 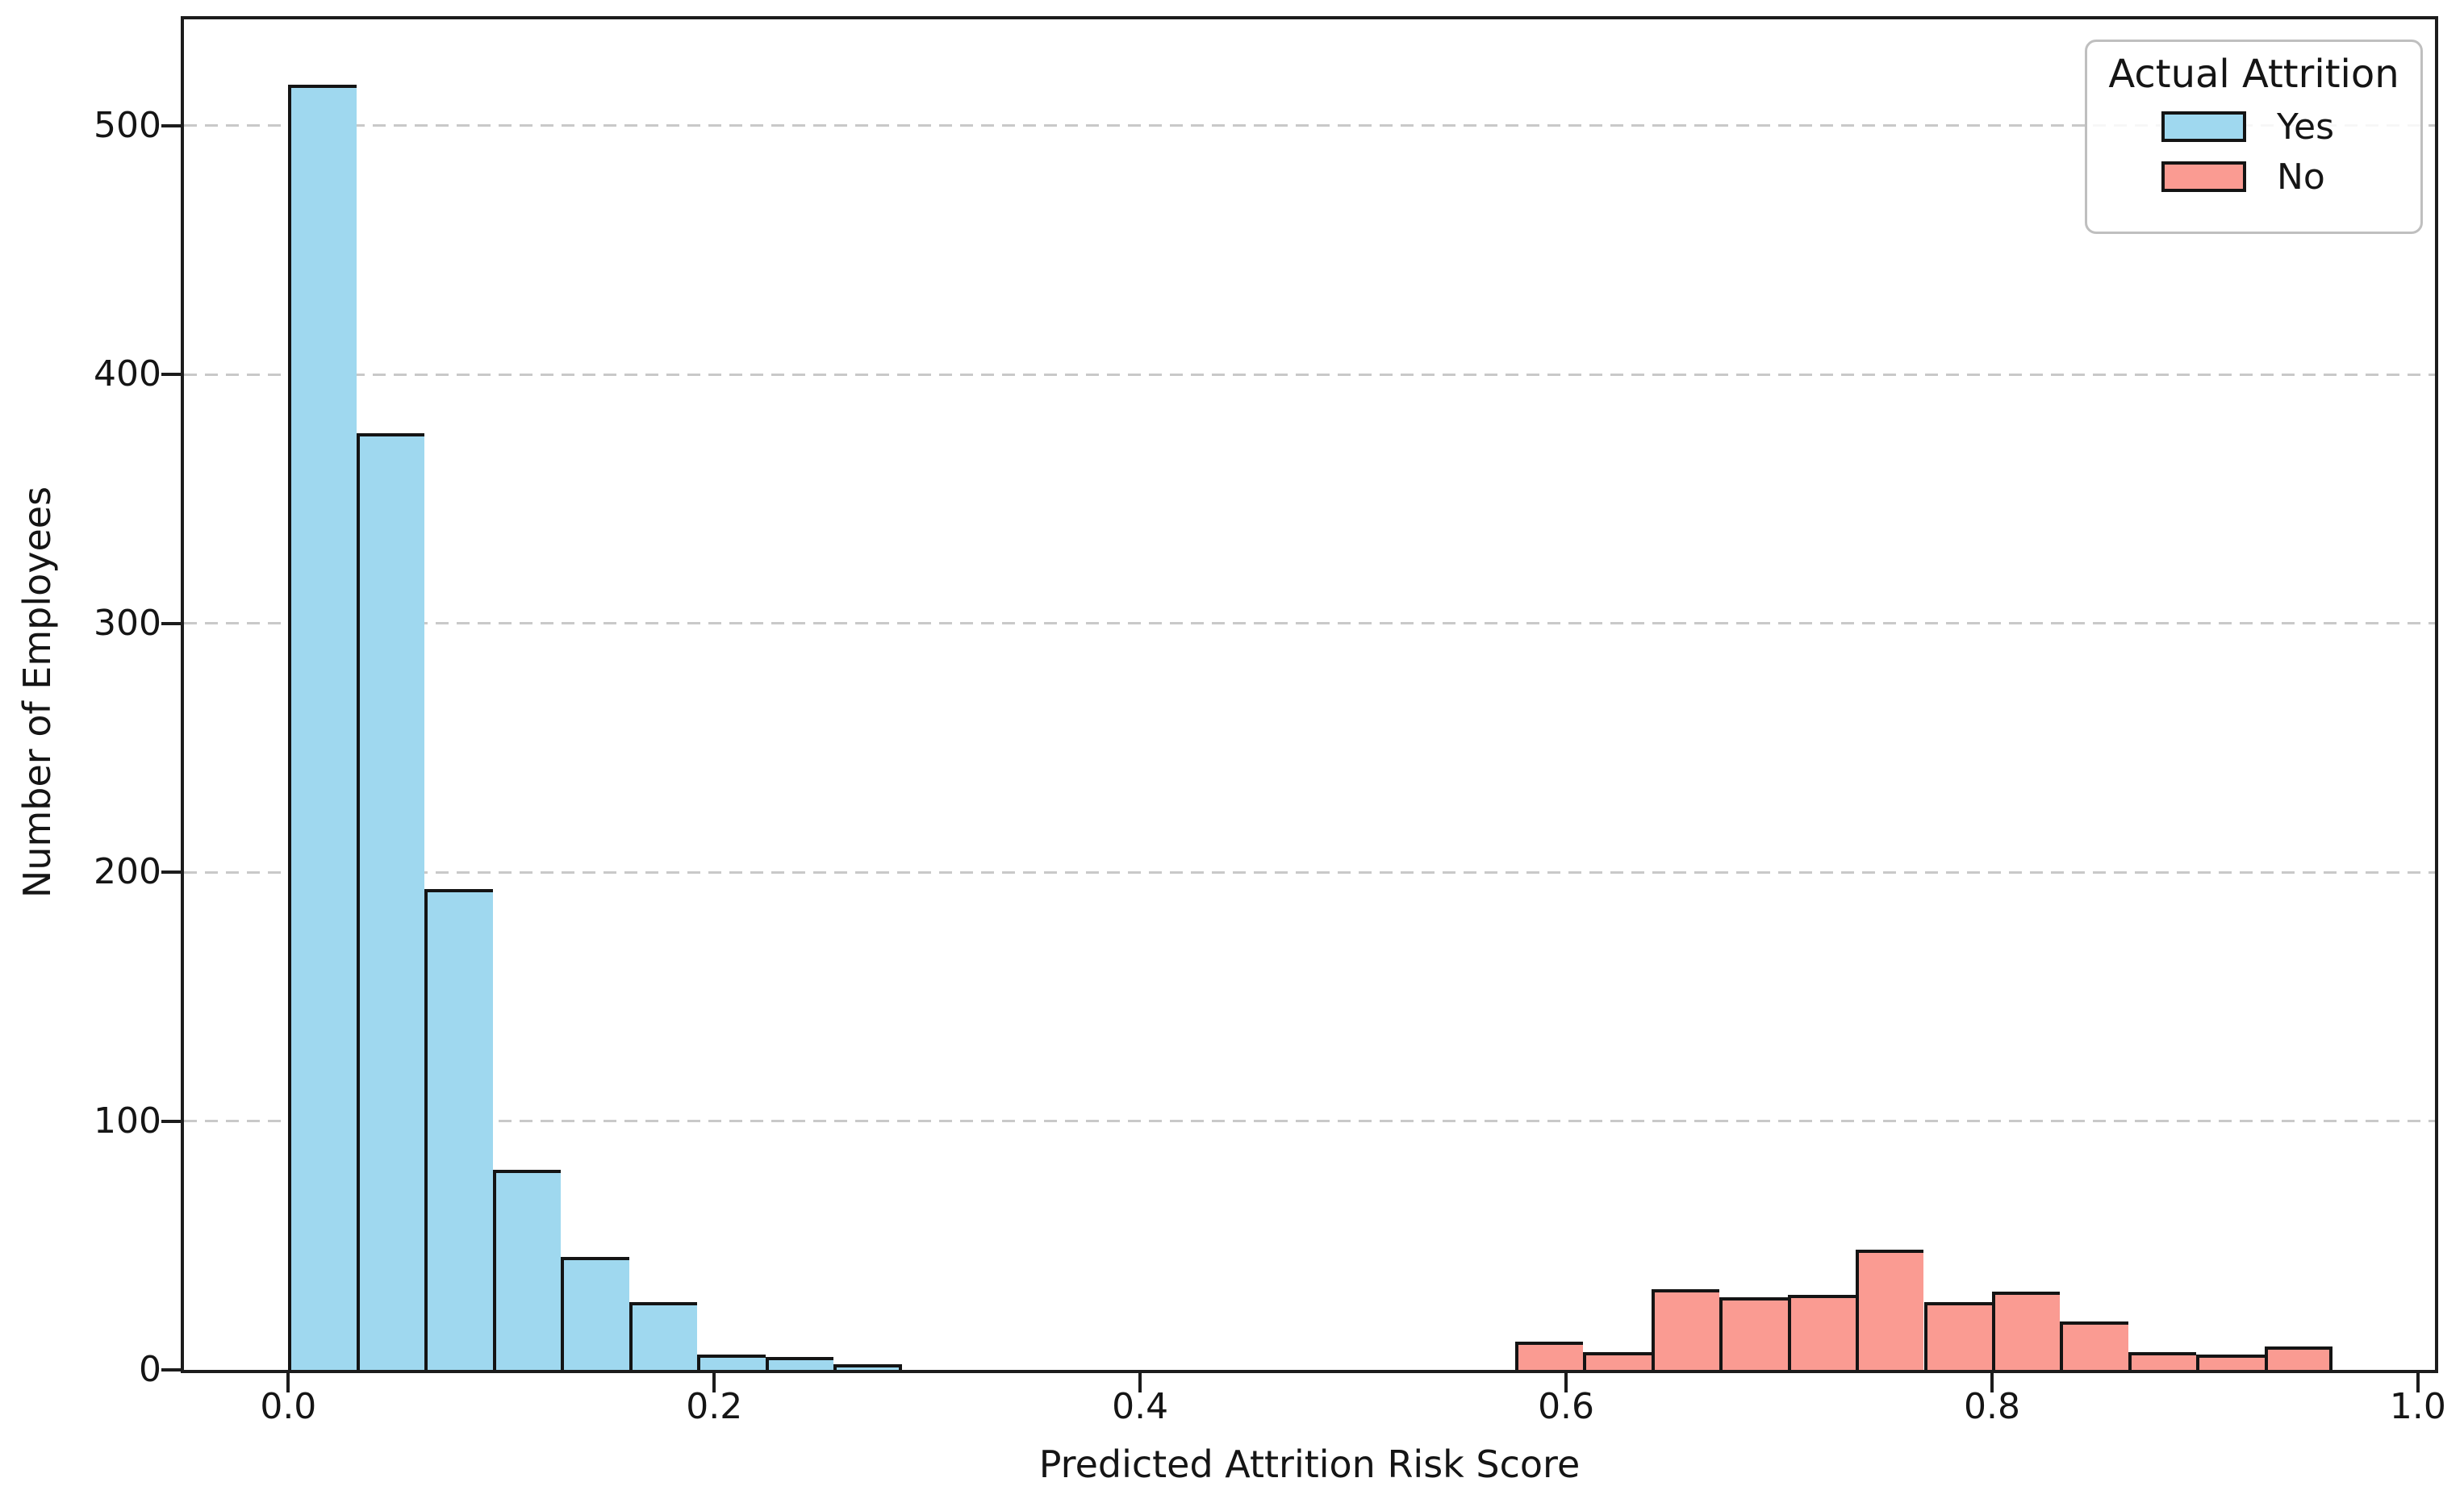 I want to click on x-tick-label-0.8: 0.8, so click(x=1991, y=1406).